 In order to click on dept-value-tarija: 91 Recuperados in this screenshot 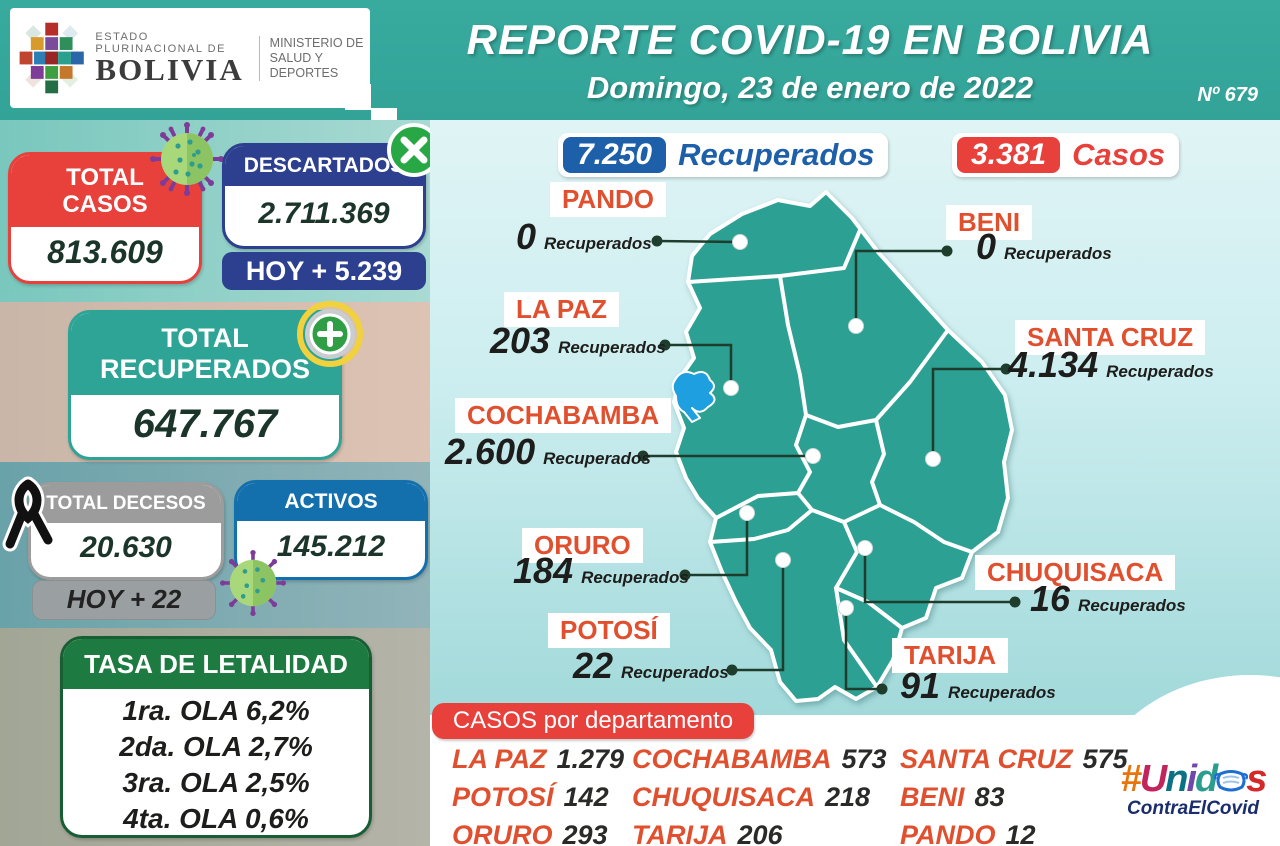, I will do `click(978, 685)`.